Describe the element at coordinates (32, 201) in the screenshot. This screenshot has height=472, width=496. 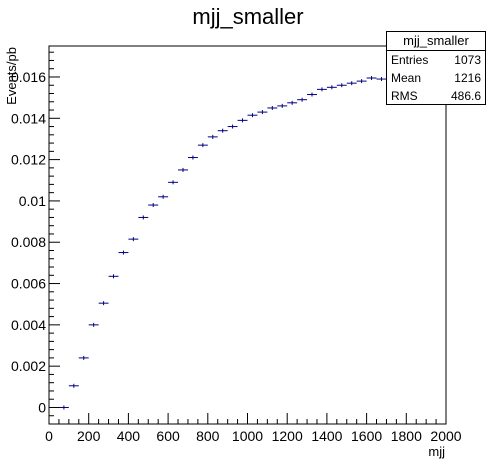
I see `y-tick-label: 0.01` at that location.